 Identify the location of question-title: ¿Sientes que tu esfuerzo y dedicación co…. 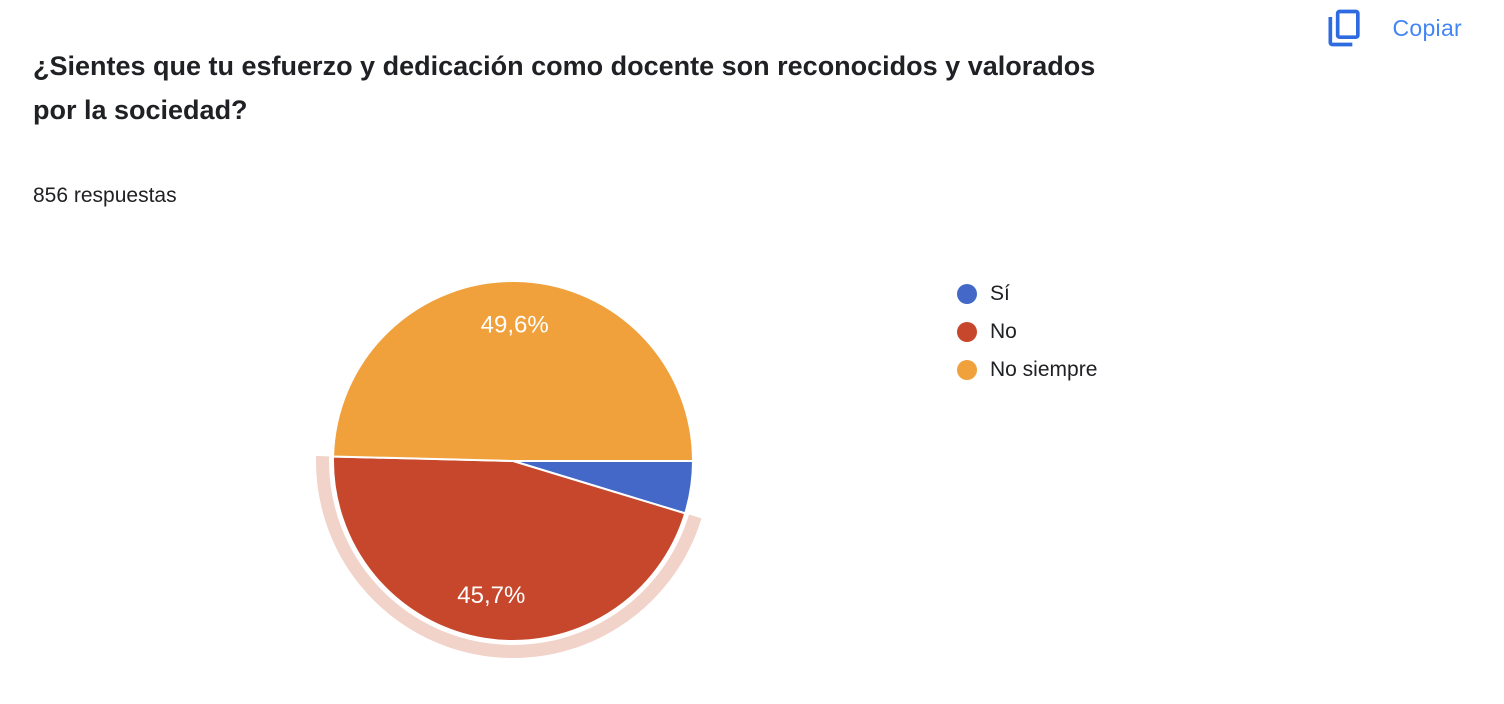
(658, 88).